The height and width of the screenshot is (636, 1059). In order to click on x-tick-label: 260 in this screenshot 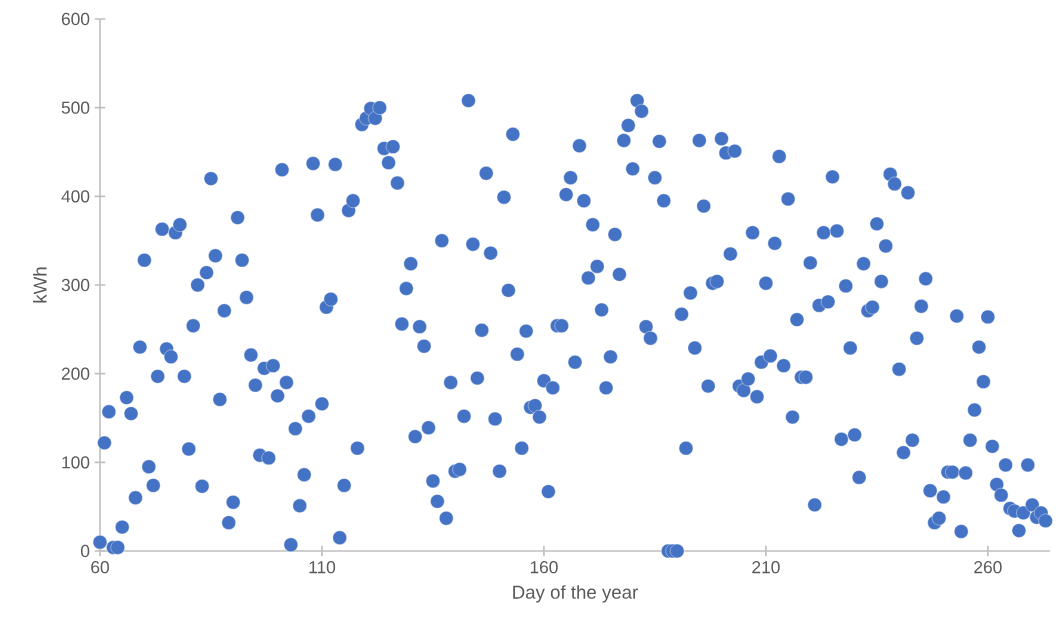, I will do `click(988, 567)`.